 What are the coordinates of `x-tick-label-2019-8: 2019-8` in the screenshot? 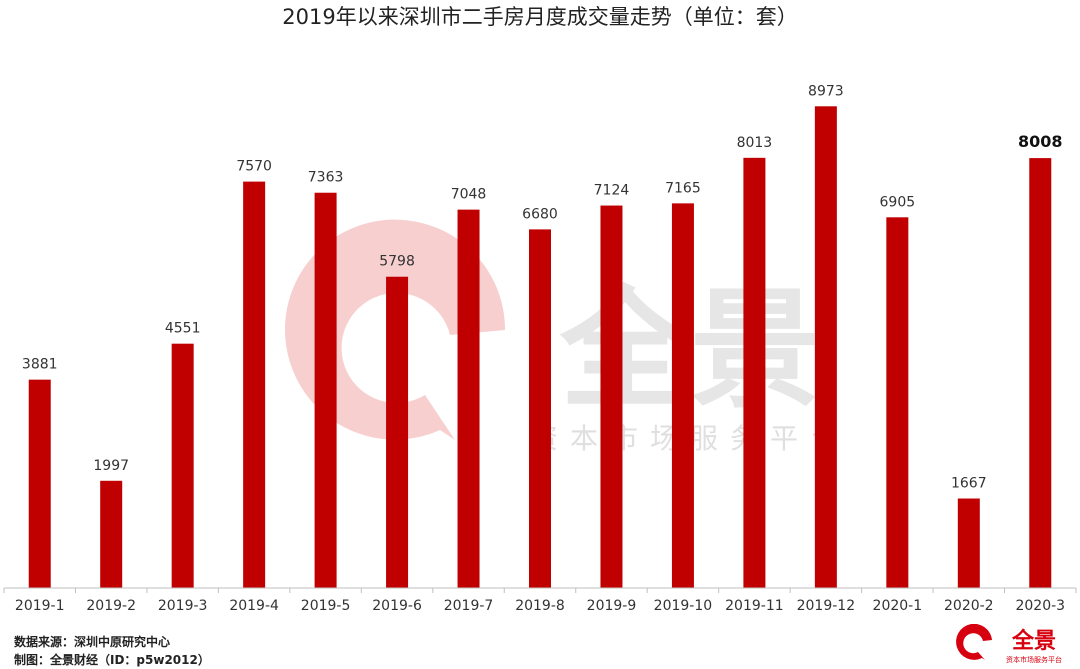 It's located at (540, 606).